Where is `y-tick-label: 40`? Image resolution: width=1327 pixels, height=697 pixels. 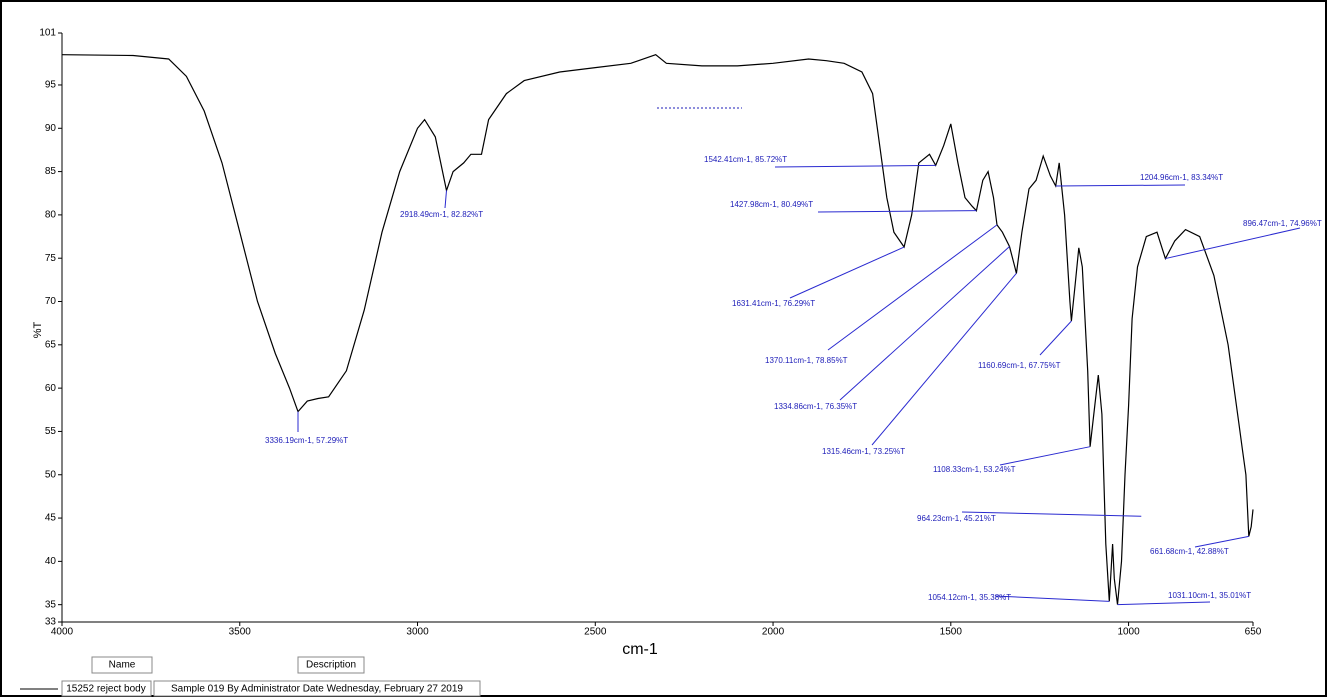 y-tick-label: 40 is located at coordinates (51, 561).